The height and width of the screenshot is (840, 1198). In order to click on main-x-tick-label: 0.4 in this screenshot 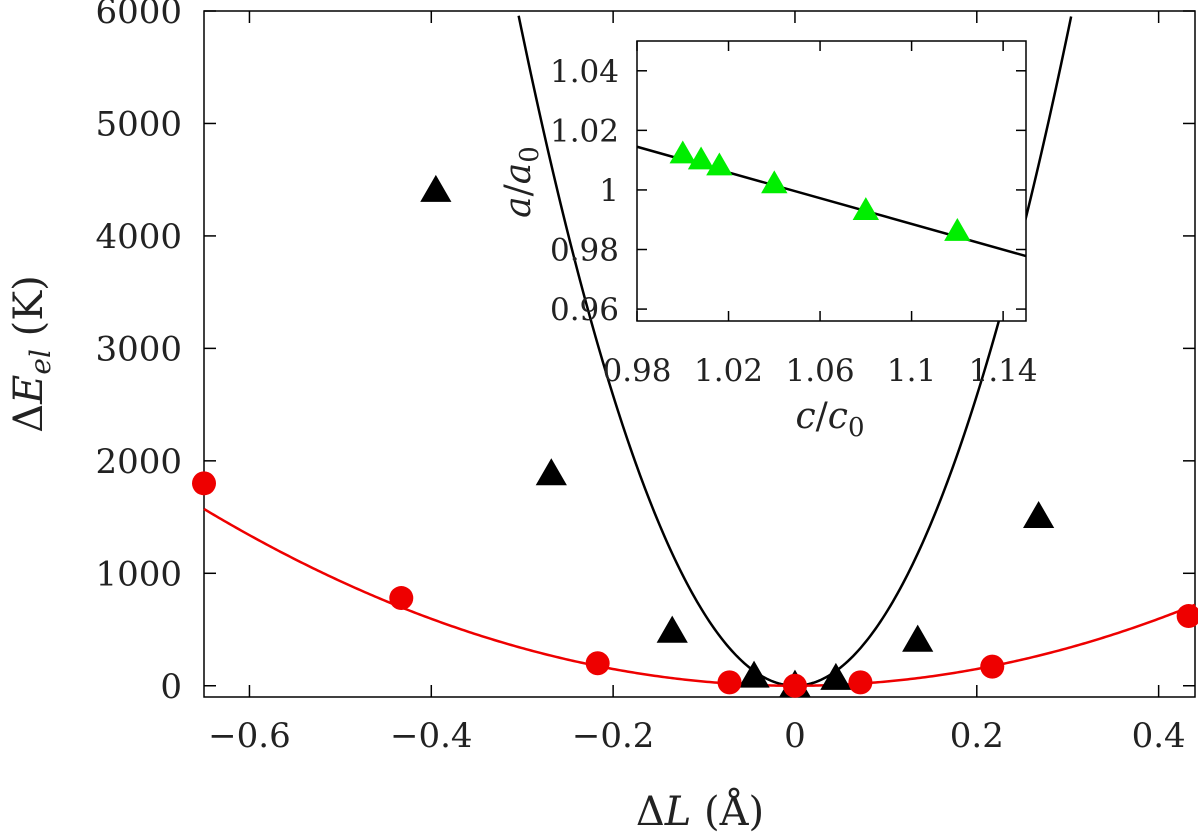, I will do `click(1159, 736)`.